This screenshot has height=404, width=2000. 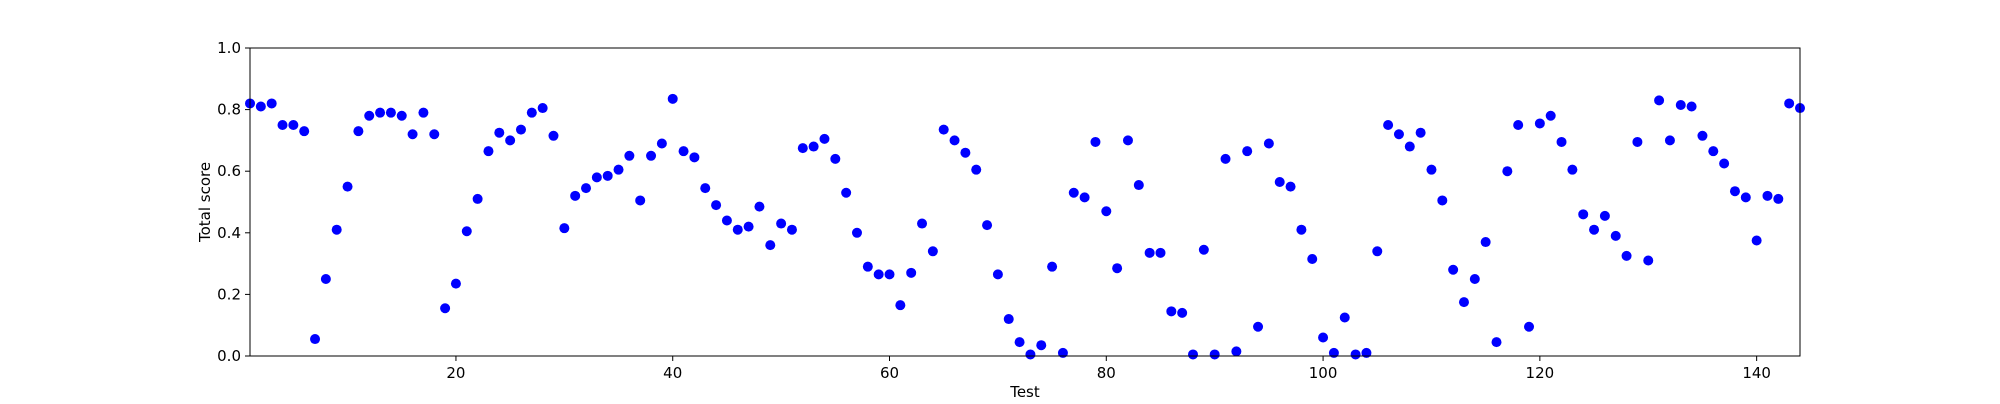 I want to click on x-tick-label: 80, so click(x=1106, y=373).